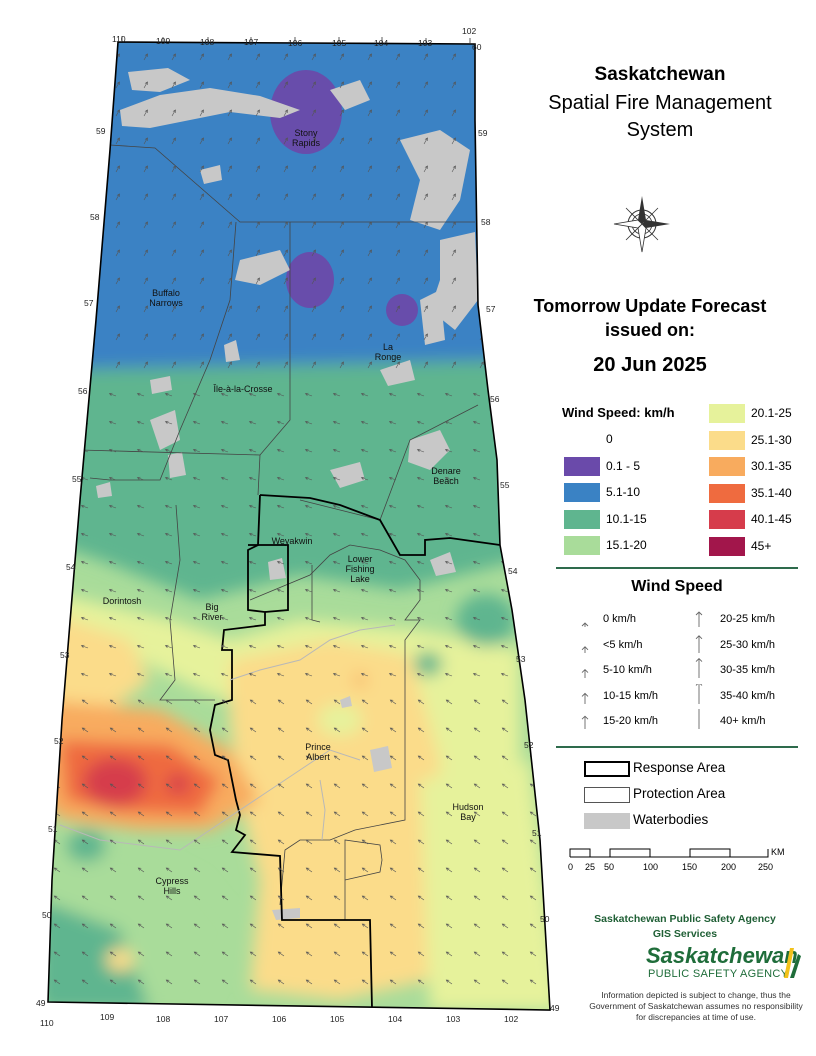 The width and height of the screenshot is (816, 1056). Describe the element at coordinates (83, 391) in the screenshot. I see `latitude-label: 56` at that location.